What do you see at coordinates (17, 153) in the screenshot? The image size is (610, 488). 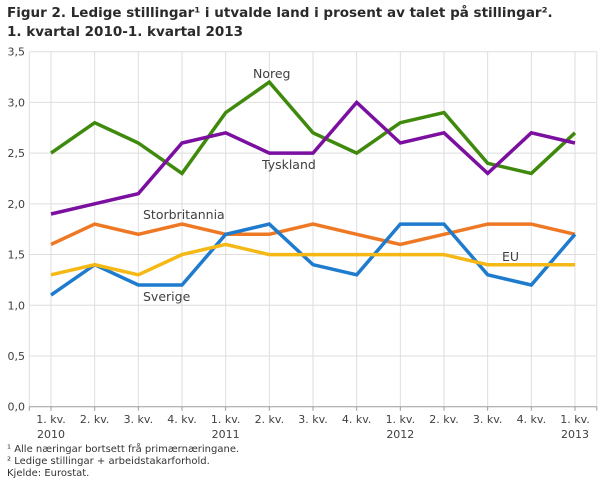 I see `y-tick-label: 2,5` at bounding box center [17, 153].